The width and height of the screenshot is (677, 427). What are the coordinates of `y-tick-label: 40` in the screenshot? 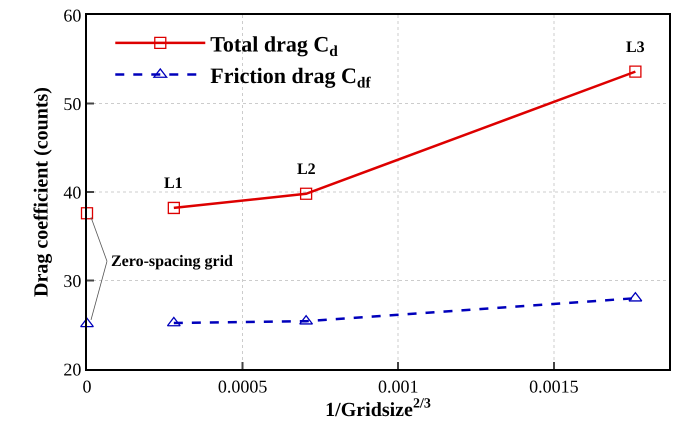 It's located at (72, 192).